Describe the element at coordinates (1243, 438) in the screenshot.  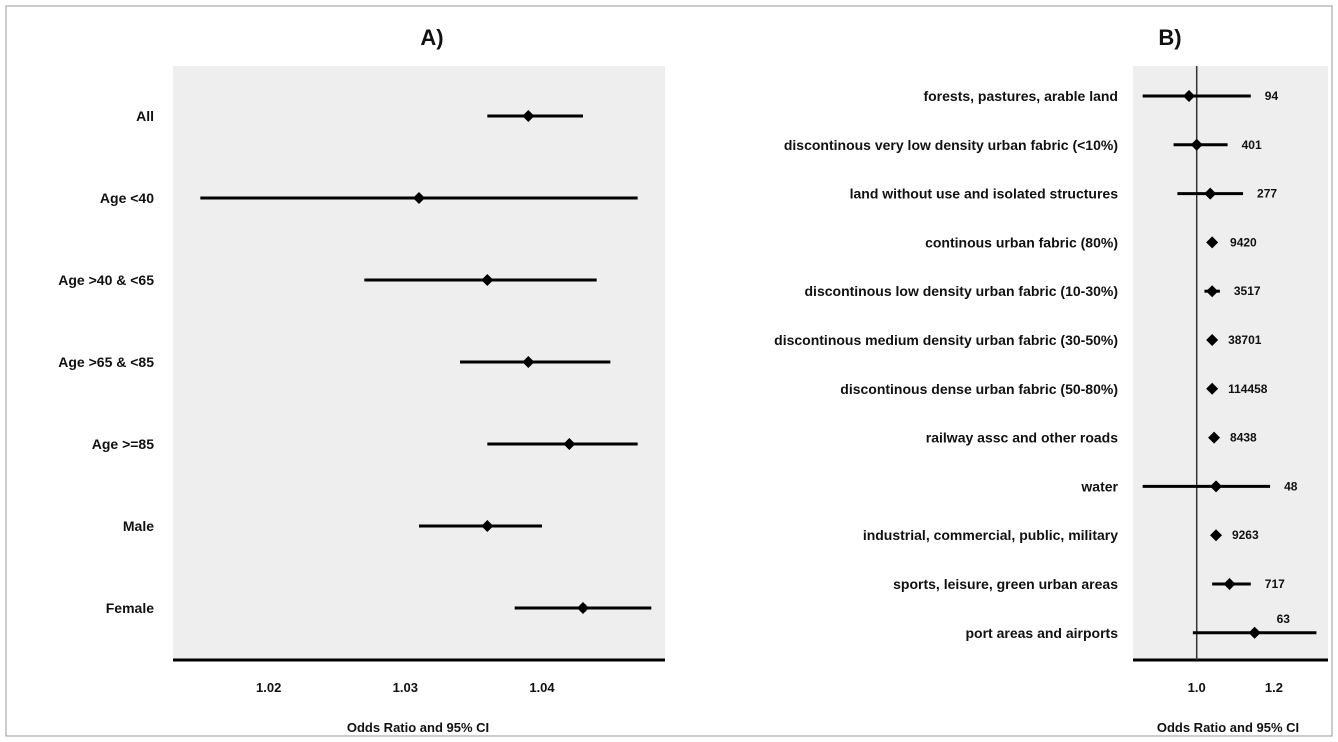
I see `n-label: 8438` at that location.